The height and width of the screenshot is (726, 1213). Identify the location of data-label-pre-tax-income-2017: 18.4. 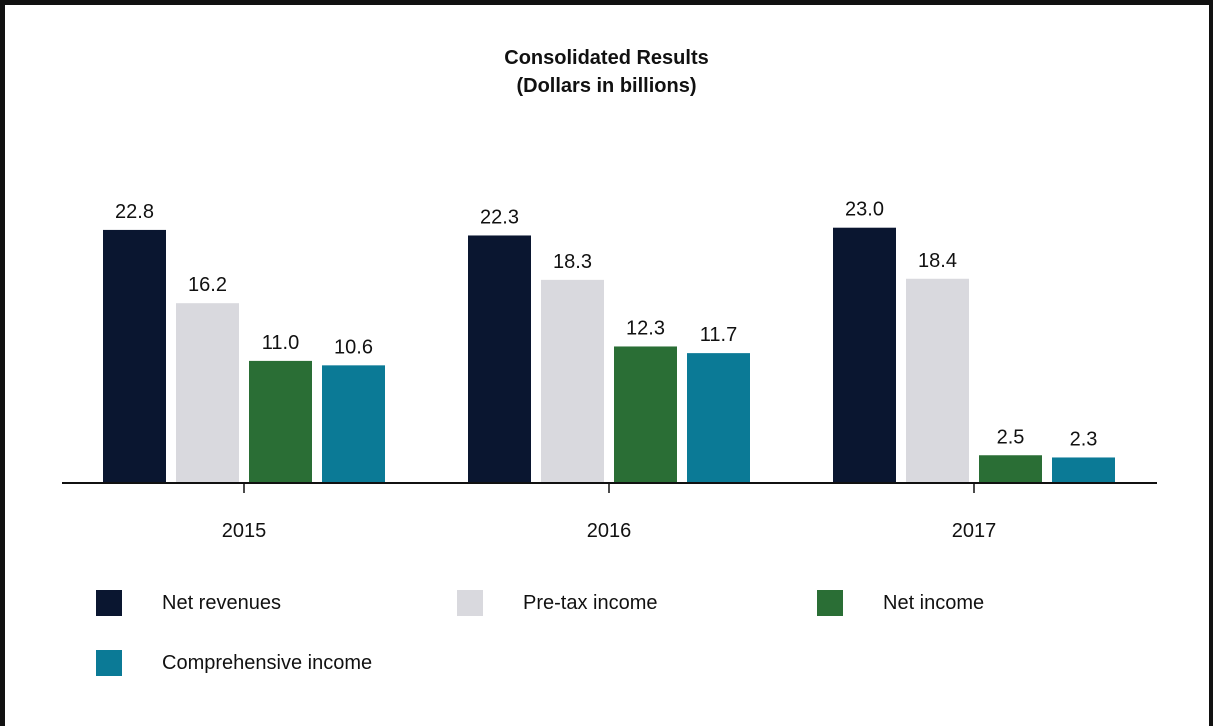
(937, 261).